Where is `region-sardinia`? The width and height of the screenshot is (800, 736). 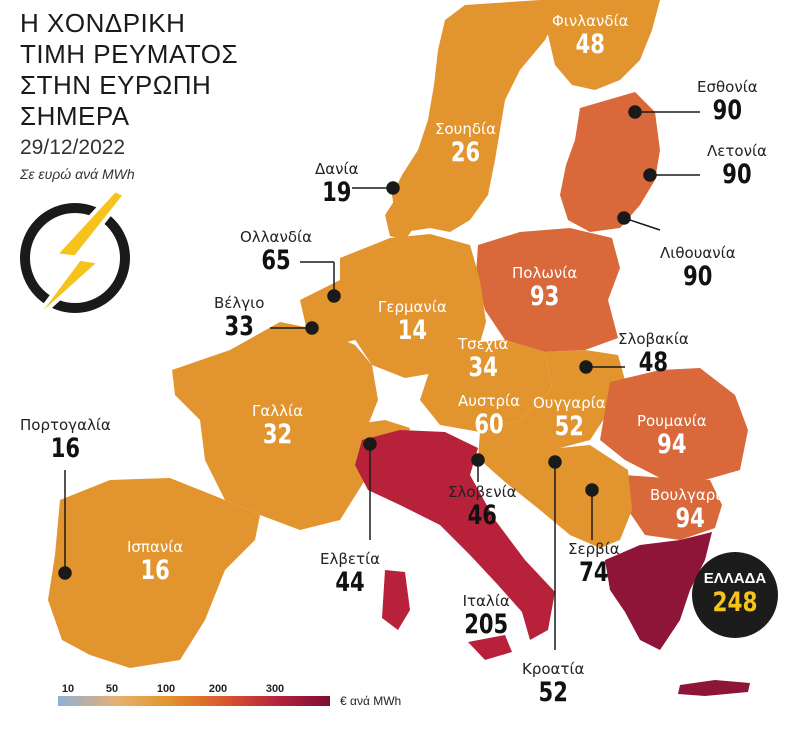 region-sardinia is located at coordinates (396, 600).